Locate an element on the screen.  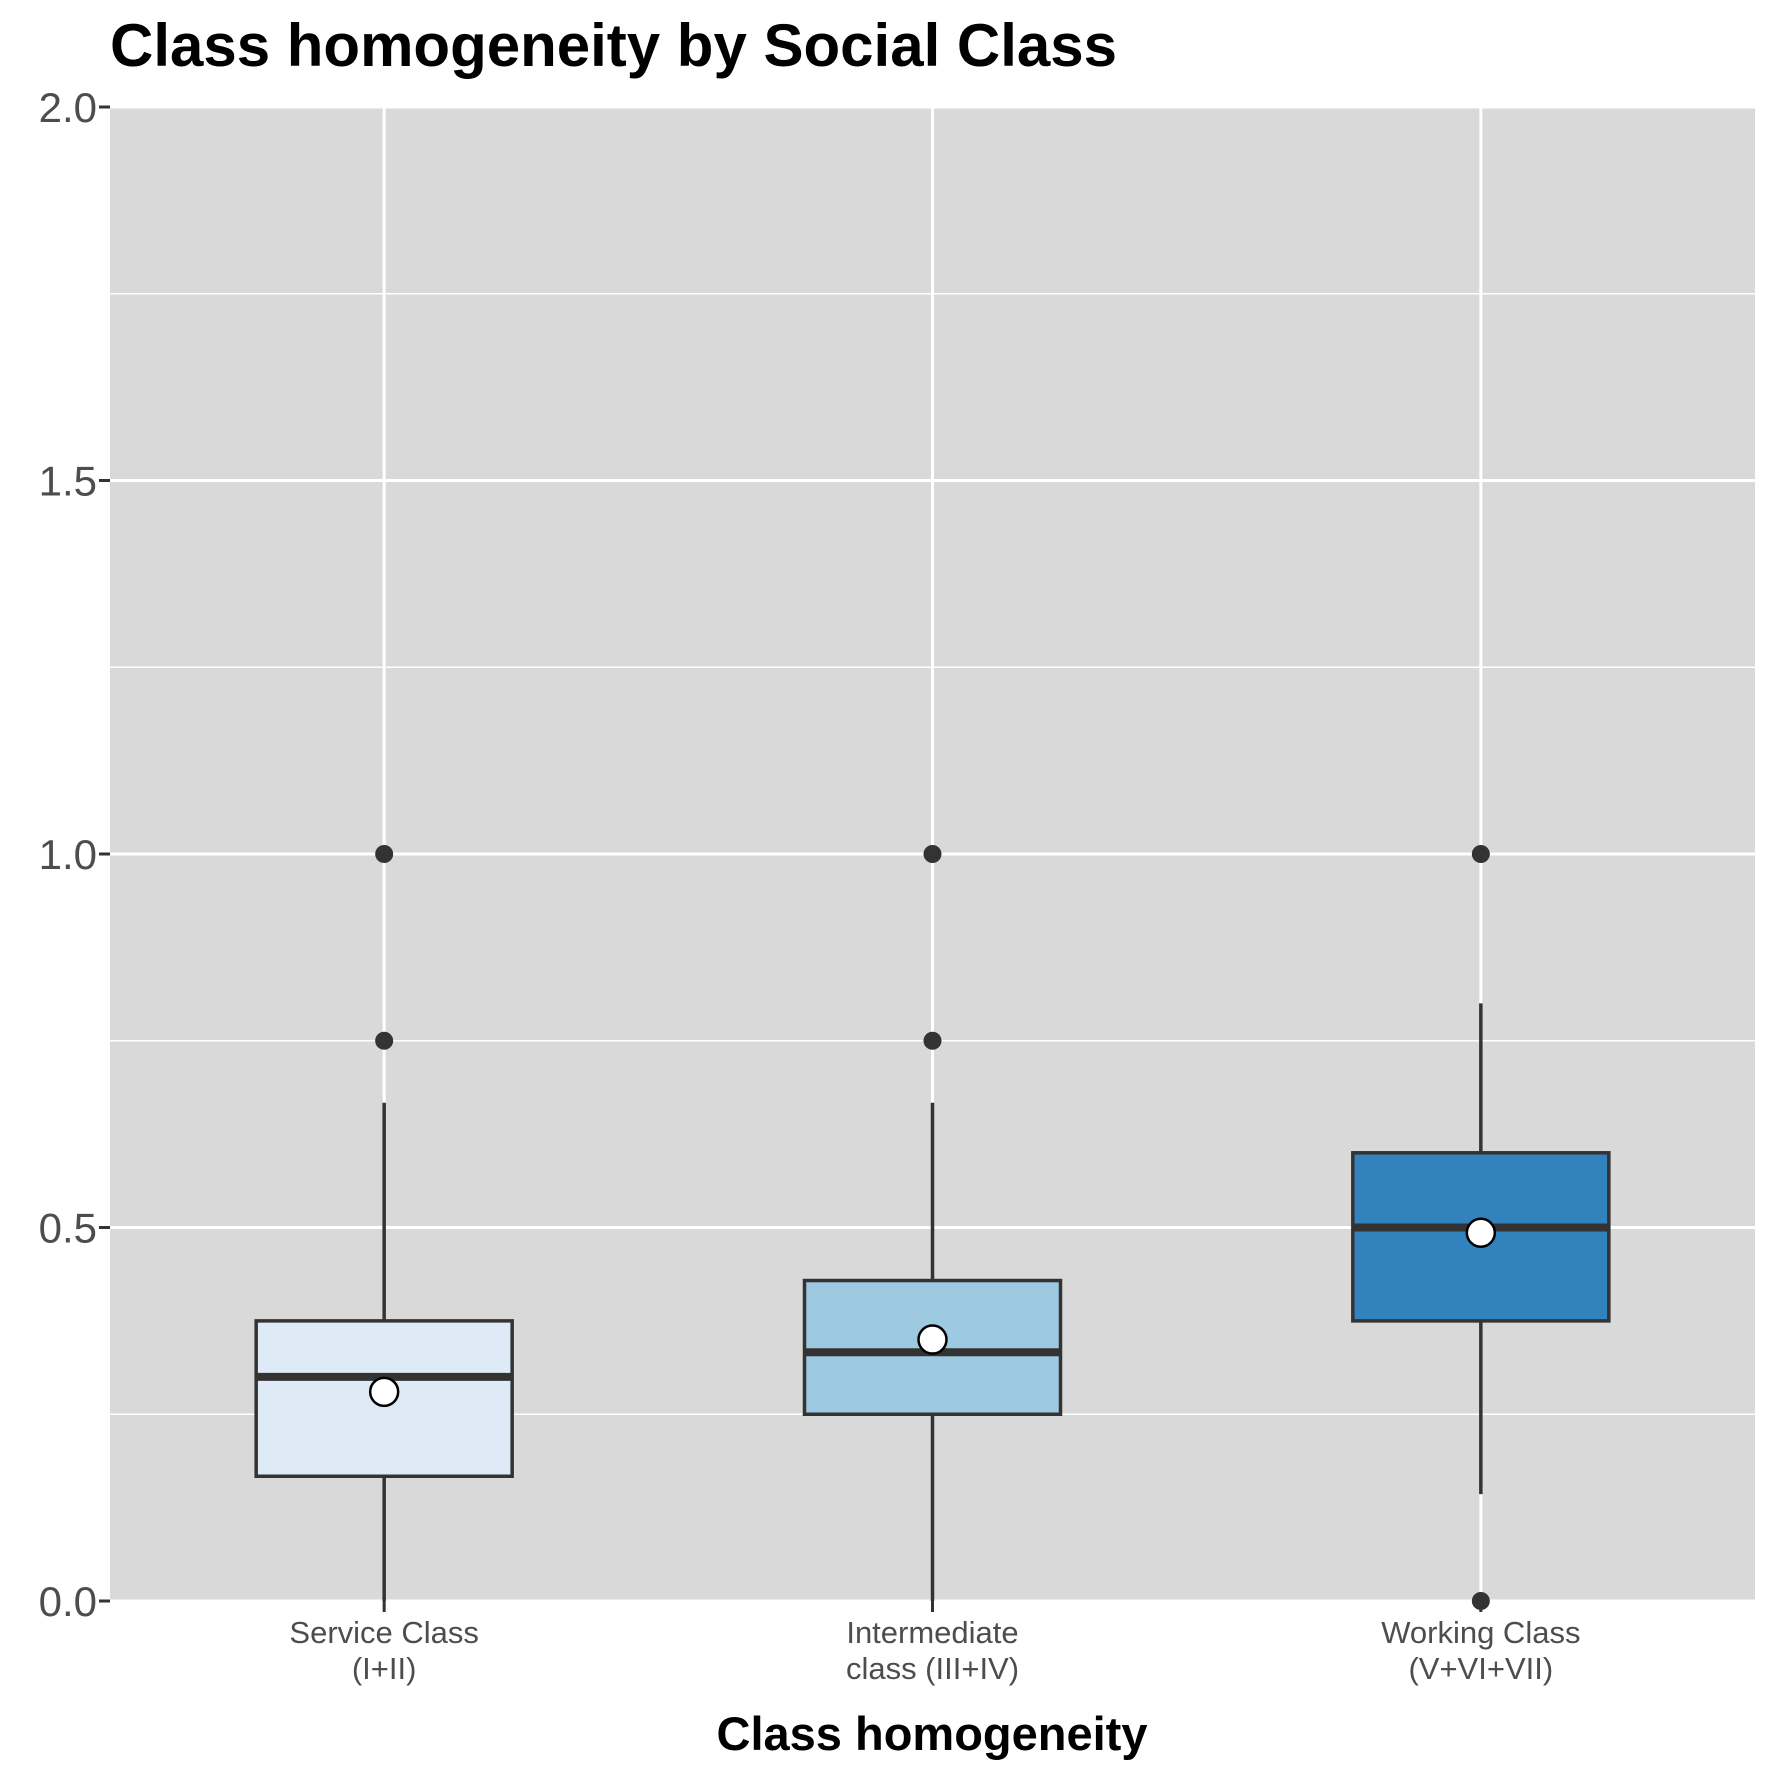
x-tick-label: Intermediate is located at coordinates (932, 1632).